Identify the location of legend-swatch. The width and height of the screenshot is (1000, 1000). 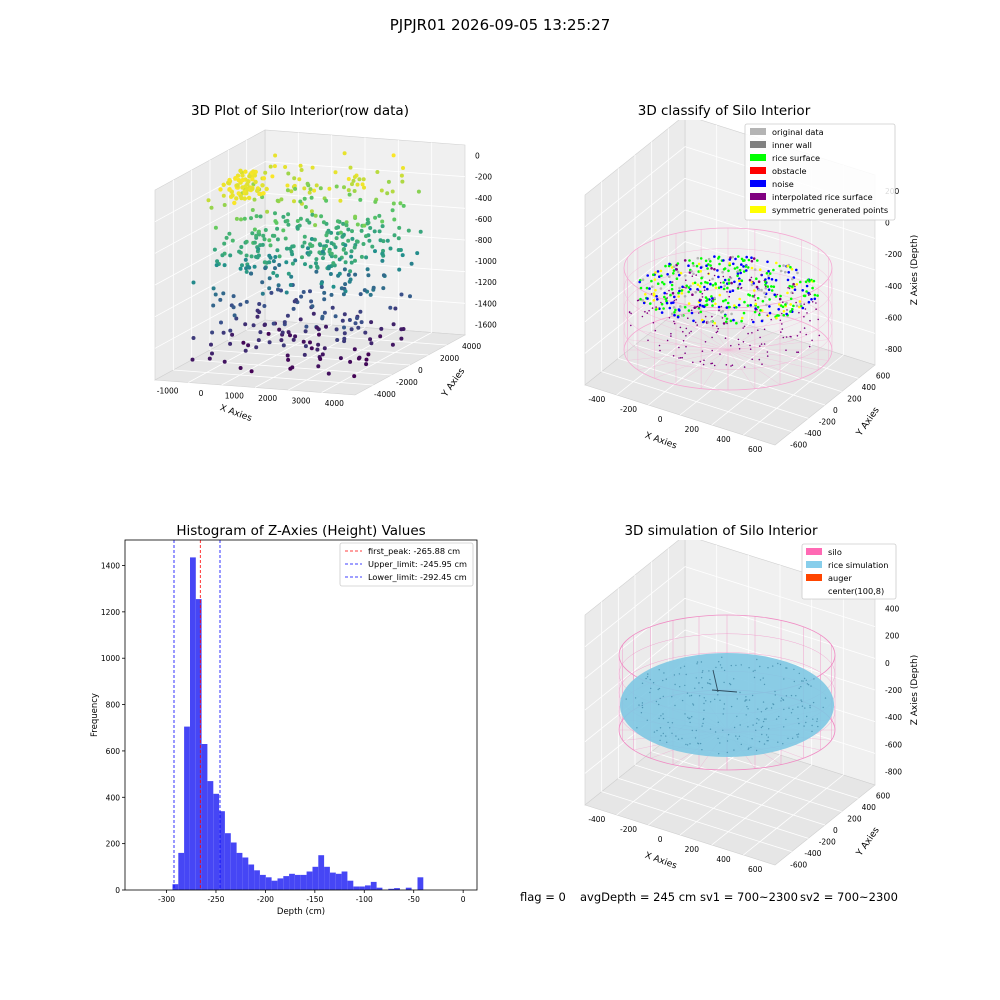
(758, 170).